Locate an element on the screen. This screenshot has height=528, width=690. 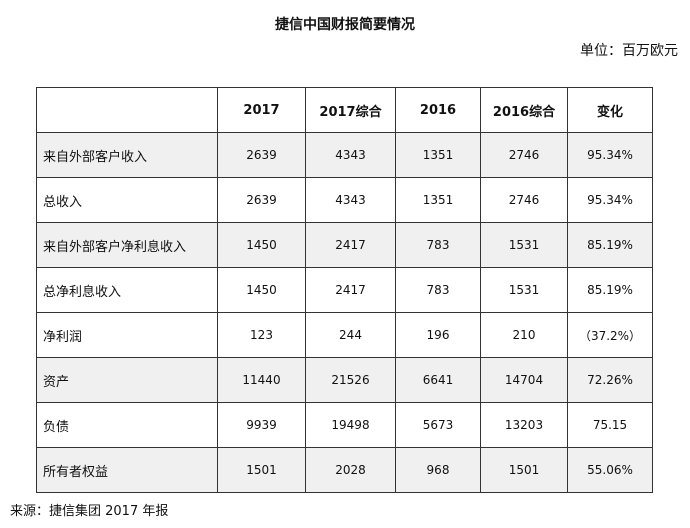
header-cell: 2017 is located at coordinates (261, 110).